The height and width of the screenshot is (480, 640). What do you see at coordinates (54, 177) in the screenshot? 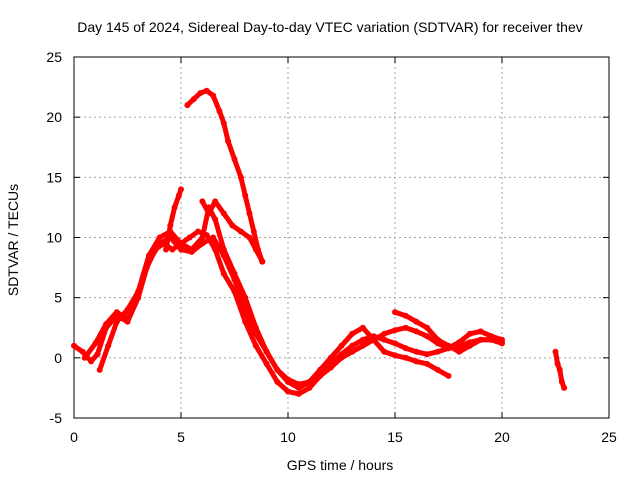
I see `y-tick-label: 15` at bounding box center [54, 177].